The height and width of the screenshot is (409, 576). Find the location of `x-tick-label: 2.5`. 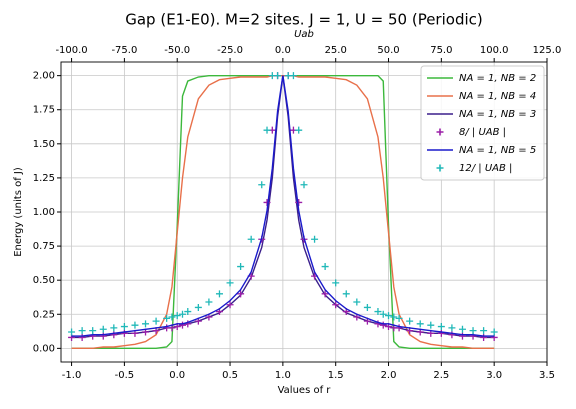

x-tick-label: 2.5 is located at coordinates (441, 375).